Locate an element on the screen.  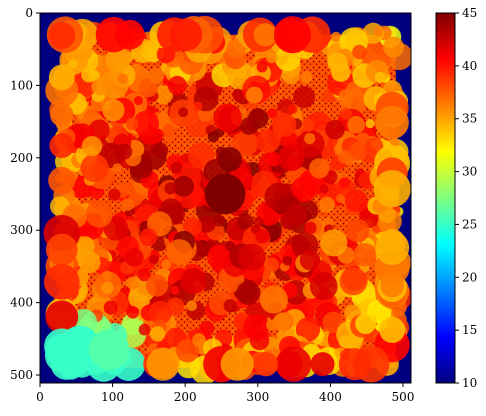
region-marker is located at coordinates (109, 350).